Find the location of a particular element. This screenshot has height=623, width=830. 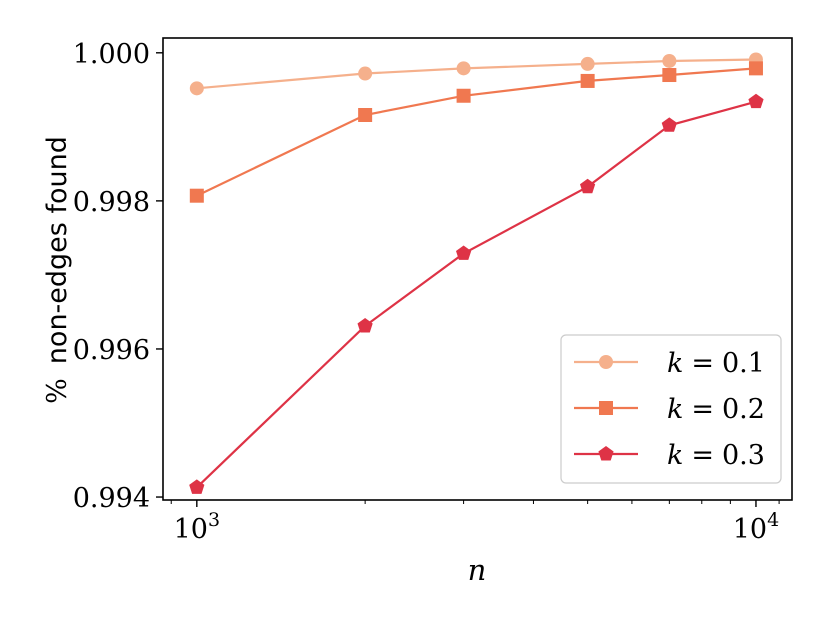

y-tick-label: 0.998 is located at coordinates (111, 202).